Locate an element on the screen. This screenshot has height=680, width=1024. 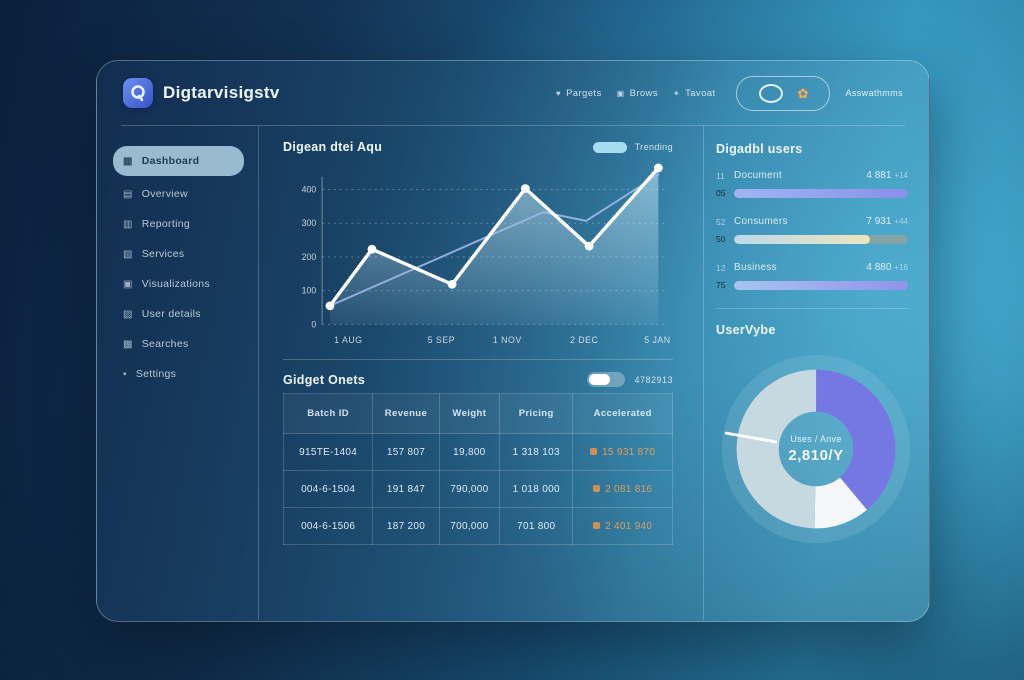
reporting-icon: ▥ is located at coordinates (128, 224).